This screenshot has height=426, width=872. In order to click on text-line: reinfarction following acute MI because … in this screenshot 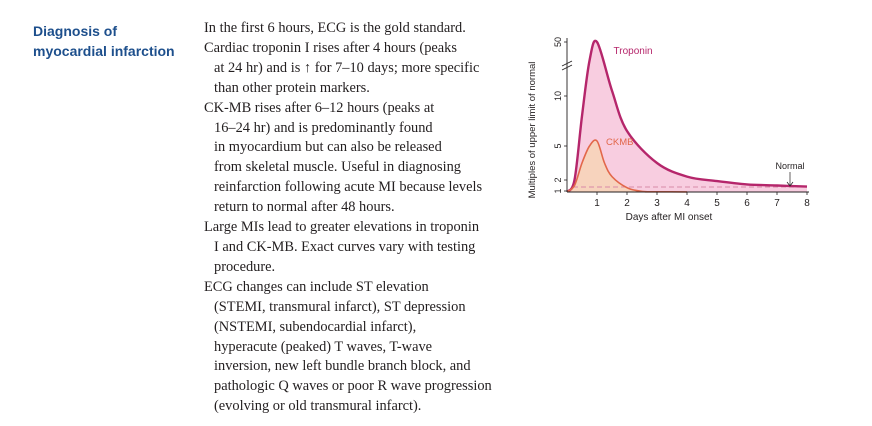, I will do `click(348, 187)`.